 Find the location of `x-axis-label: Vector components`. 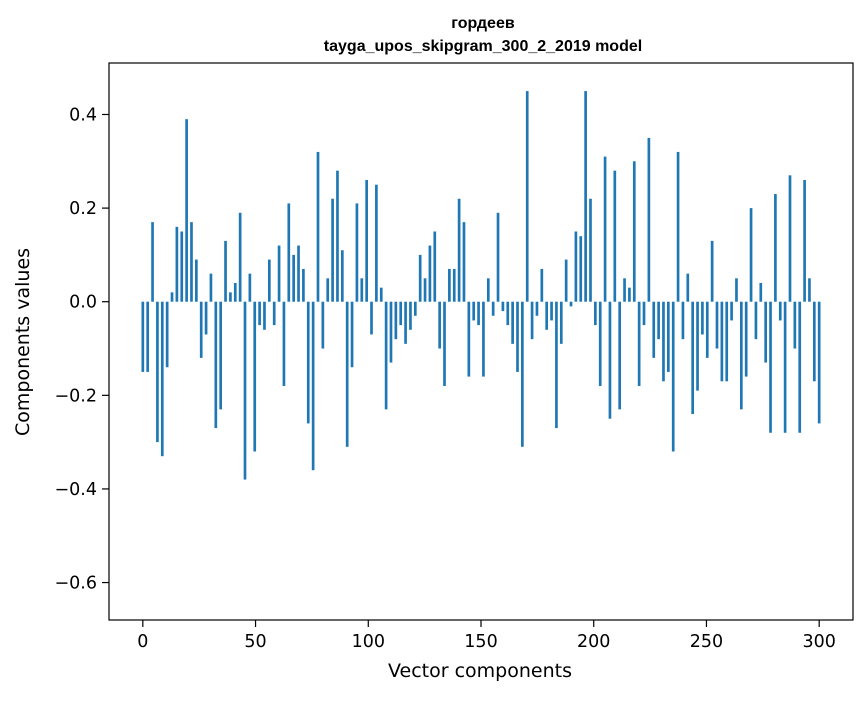

x-axis-label: Vector components is located at coordinates (480, 671).